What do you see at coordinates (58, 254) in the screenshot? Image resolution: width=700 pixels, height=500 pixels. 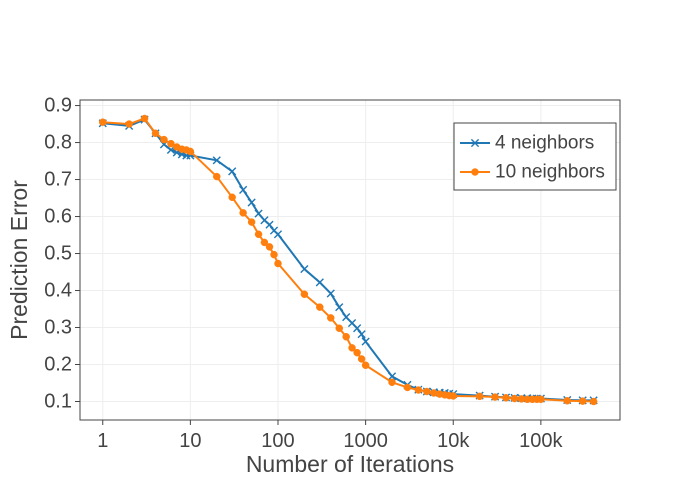 I see `y-tick-label: 0.5` at bounding box center [58, 254].